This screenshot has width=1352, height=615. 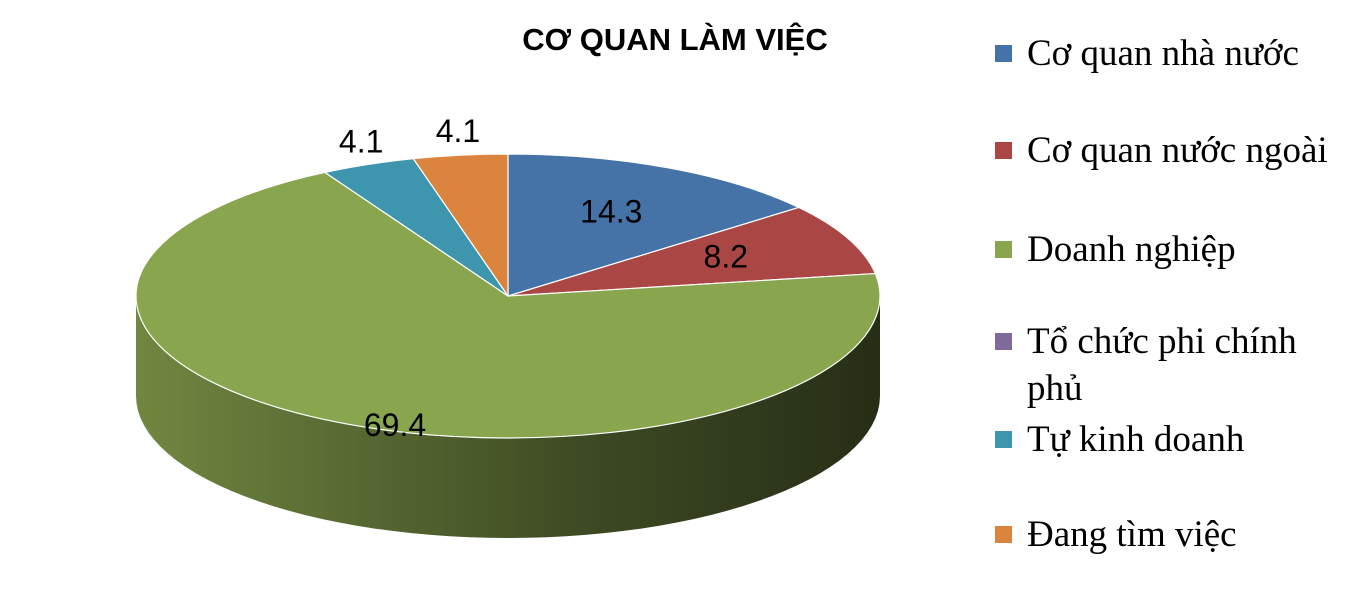 I want to click on data-label: 69.4, so click(x=395, y=425).